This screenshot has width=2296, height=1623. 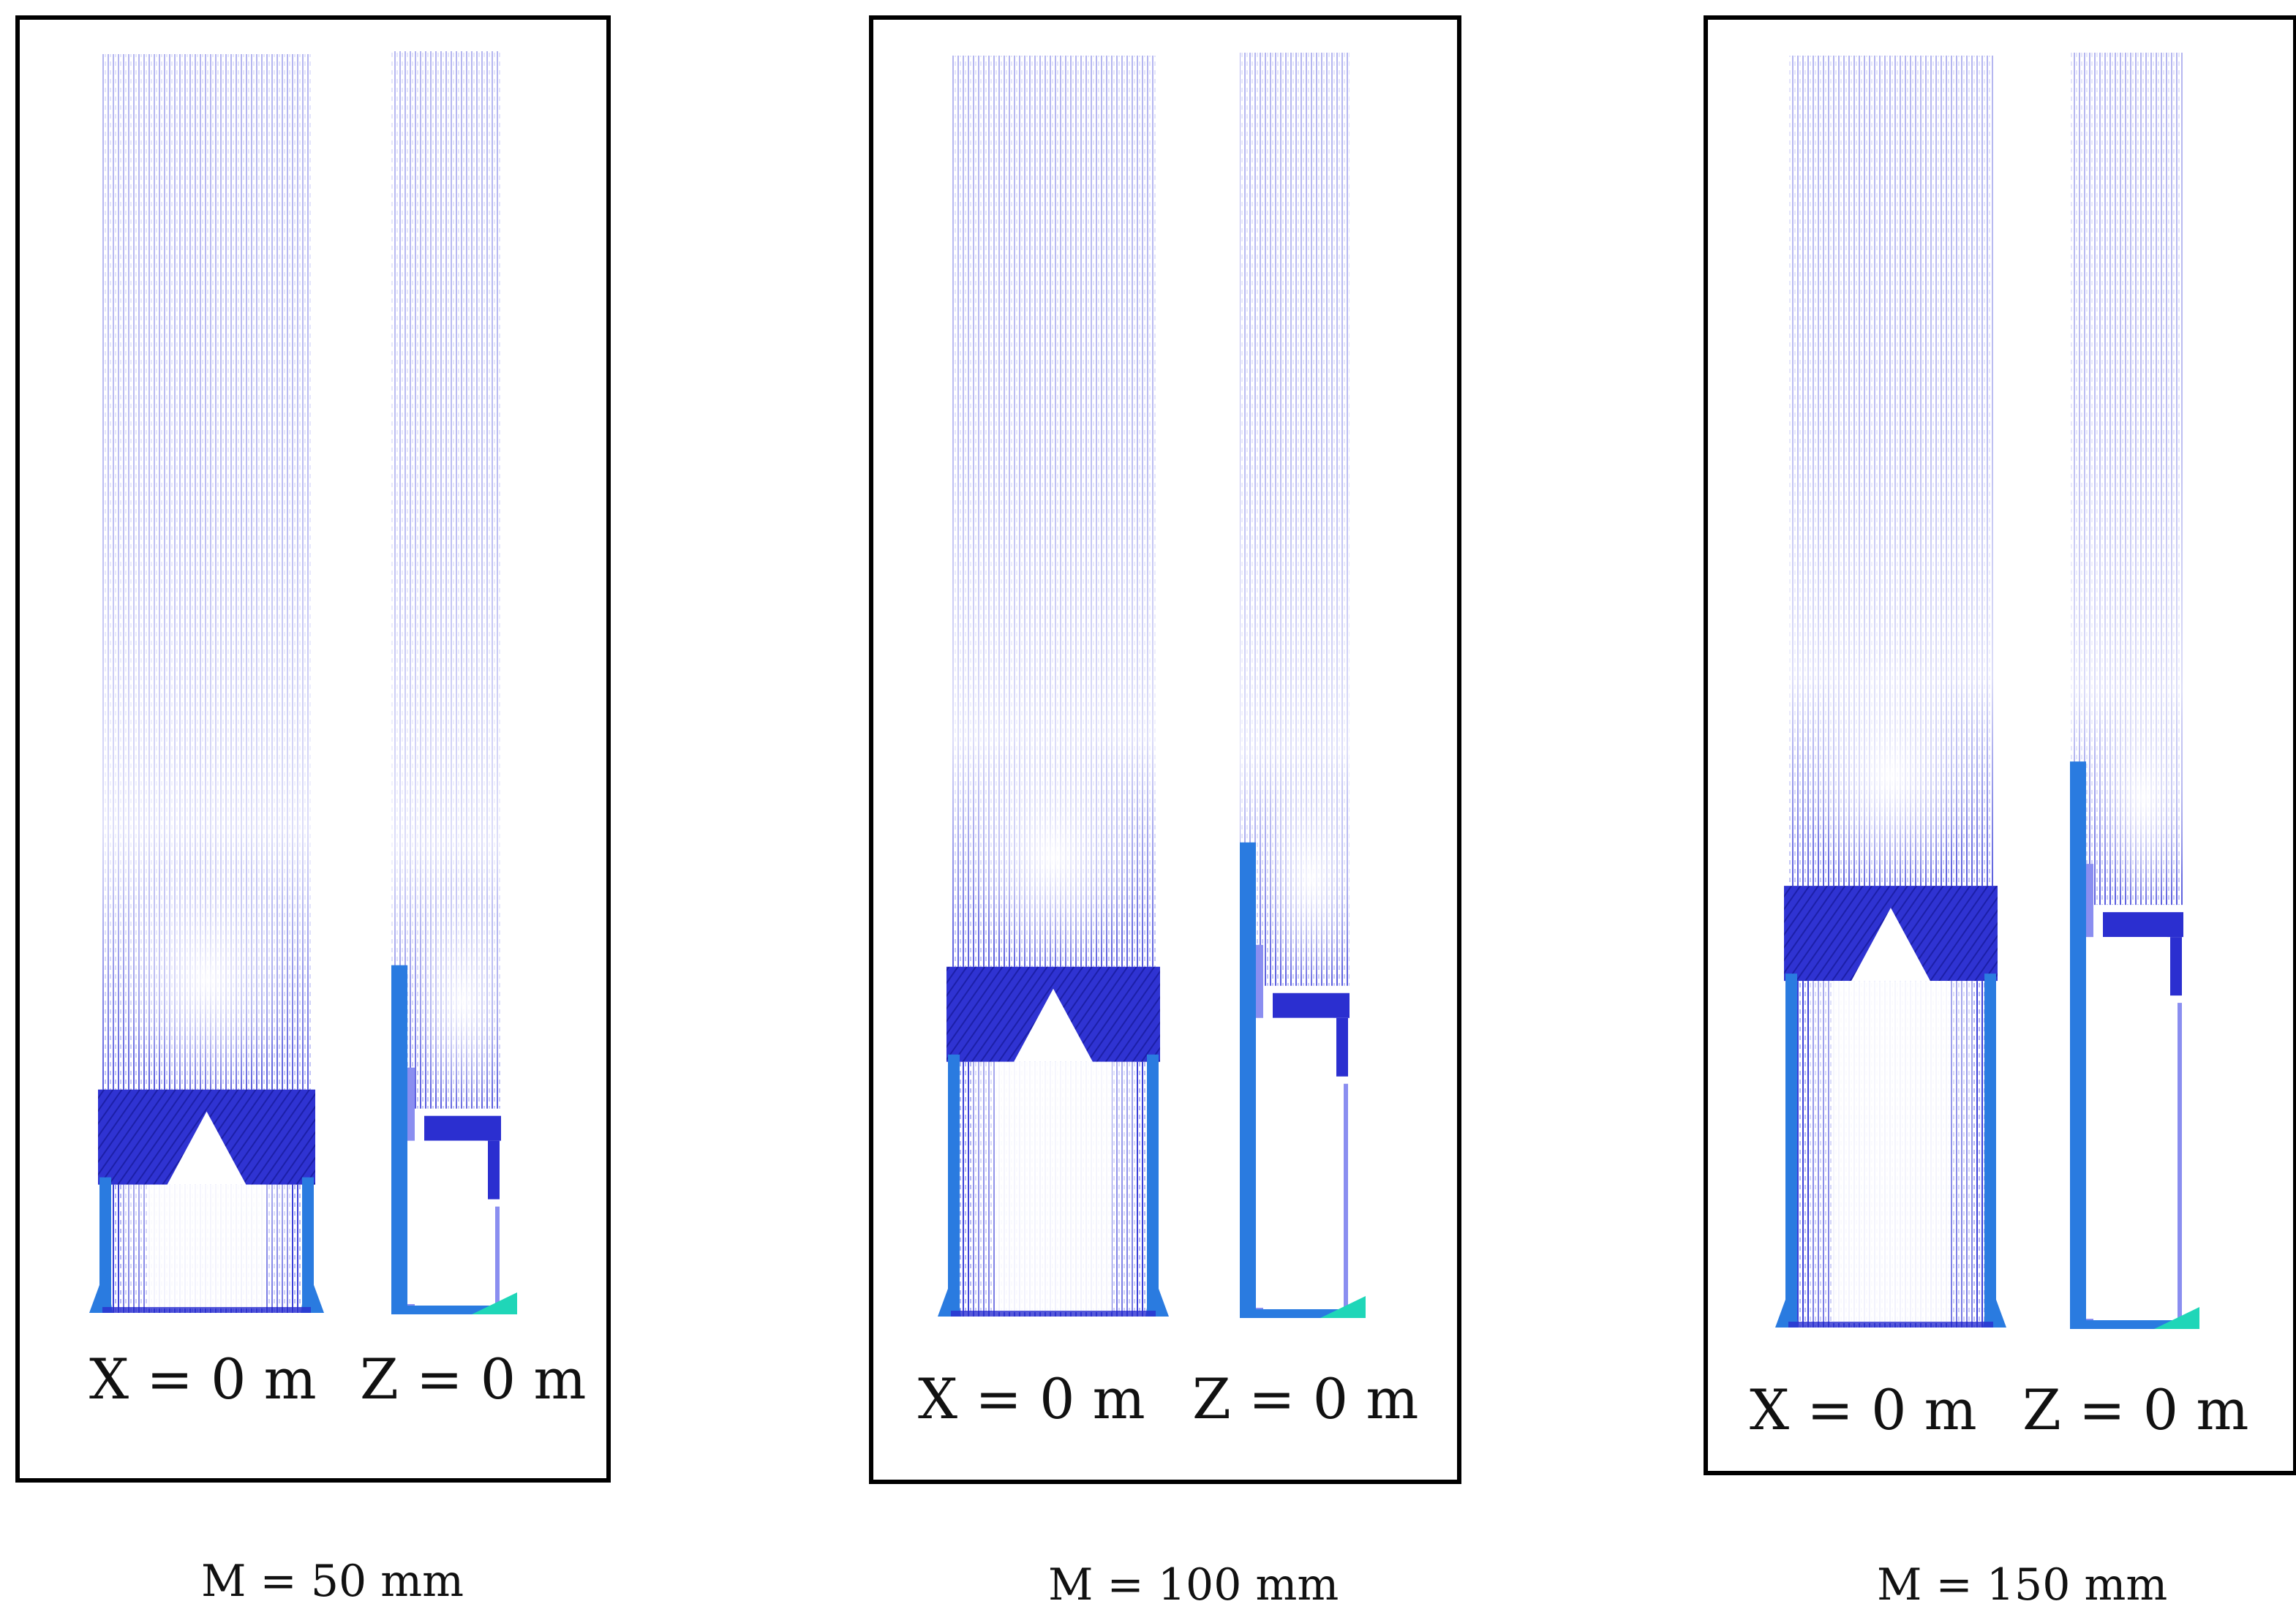 I want to click on panel-3-right-view-label: Z = 0 m, so click(x=2135, y=1410).